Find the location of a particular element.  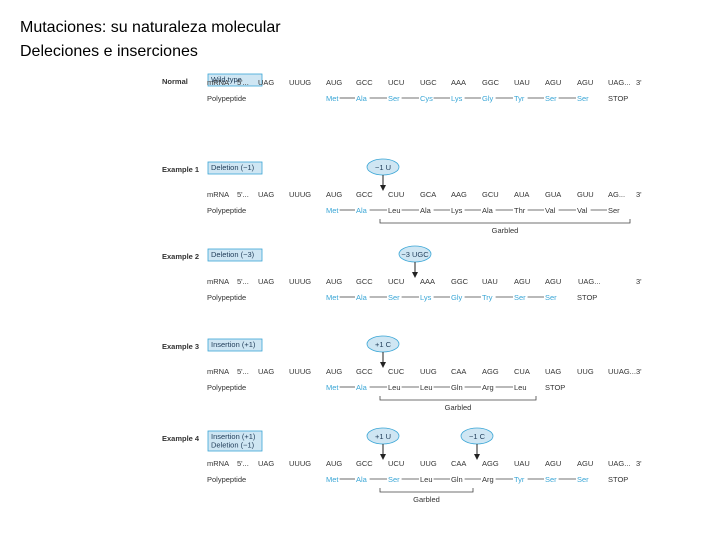

section-name: Example 3 is located at coordinates (180, 346).